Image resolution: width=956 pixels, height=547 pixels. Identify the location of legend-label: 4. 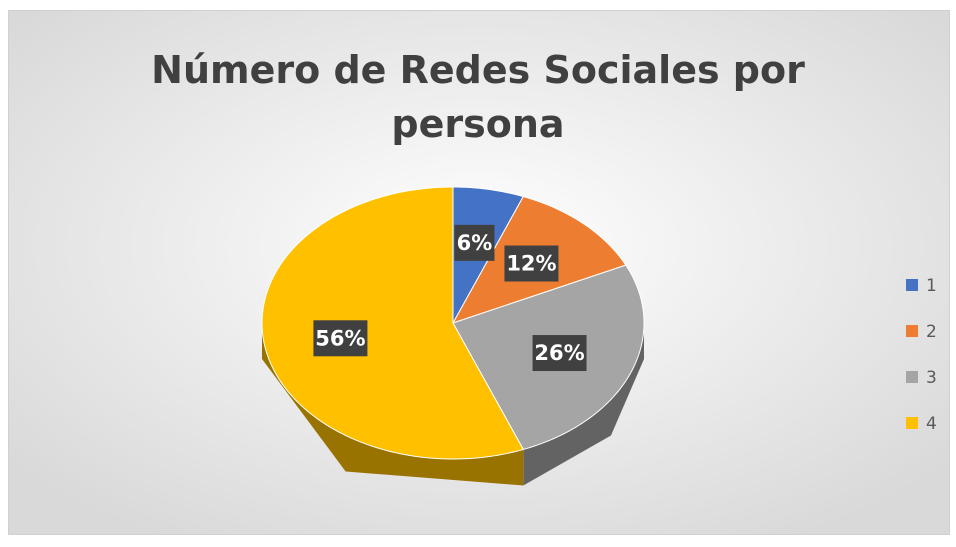
(931, 424).